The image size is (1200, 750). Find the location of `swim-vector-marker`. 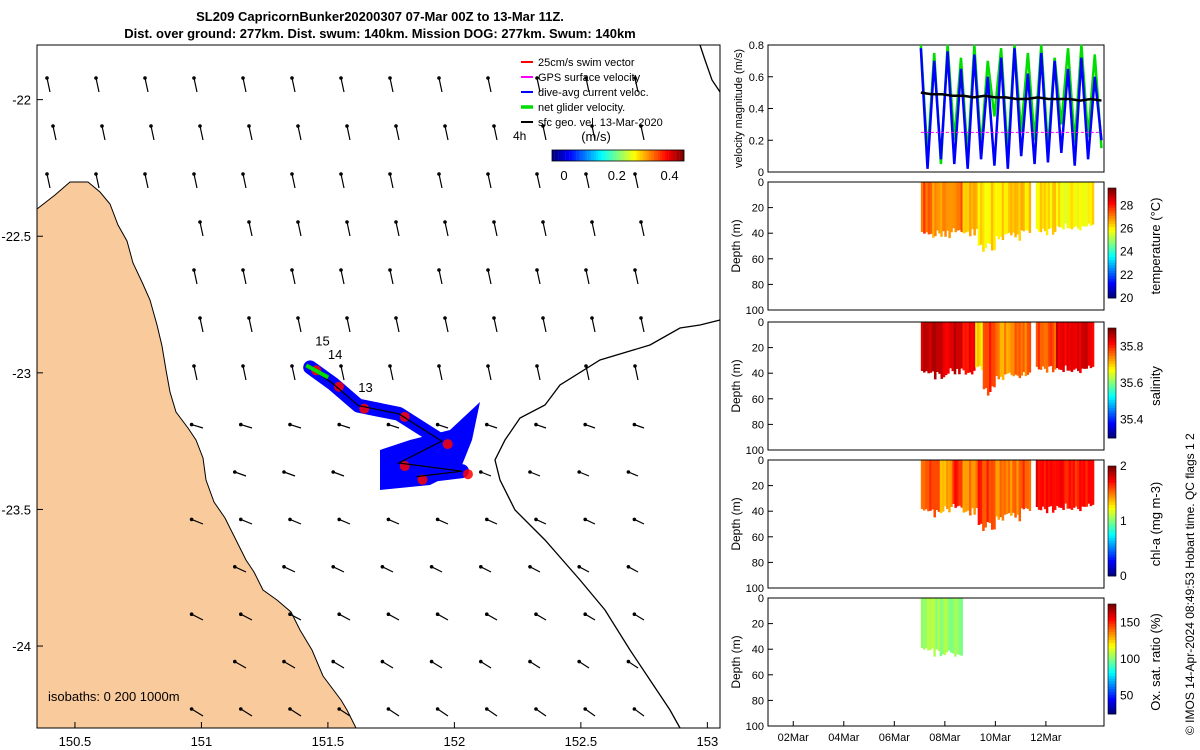

swim-vector-marker is located at coordinates (447, 444).